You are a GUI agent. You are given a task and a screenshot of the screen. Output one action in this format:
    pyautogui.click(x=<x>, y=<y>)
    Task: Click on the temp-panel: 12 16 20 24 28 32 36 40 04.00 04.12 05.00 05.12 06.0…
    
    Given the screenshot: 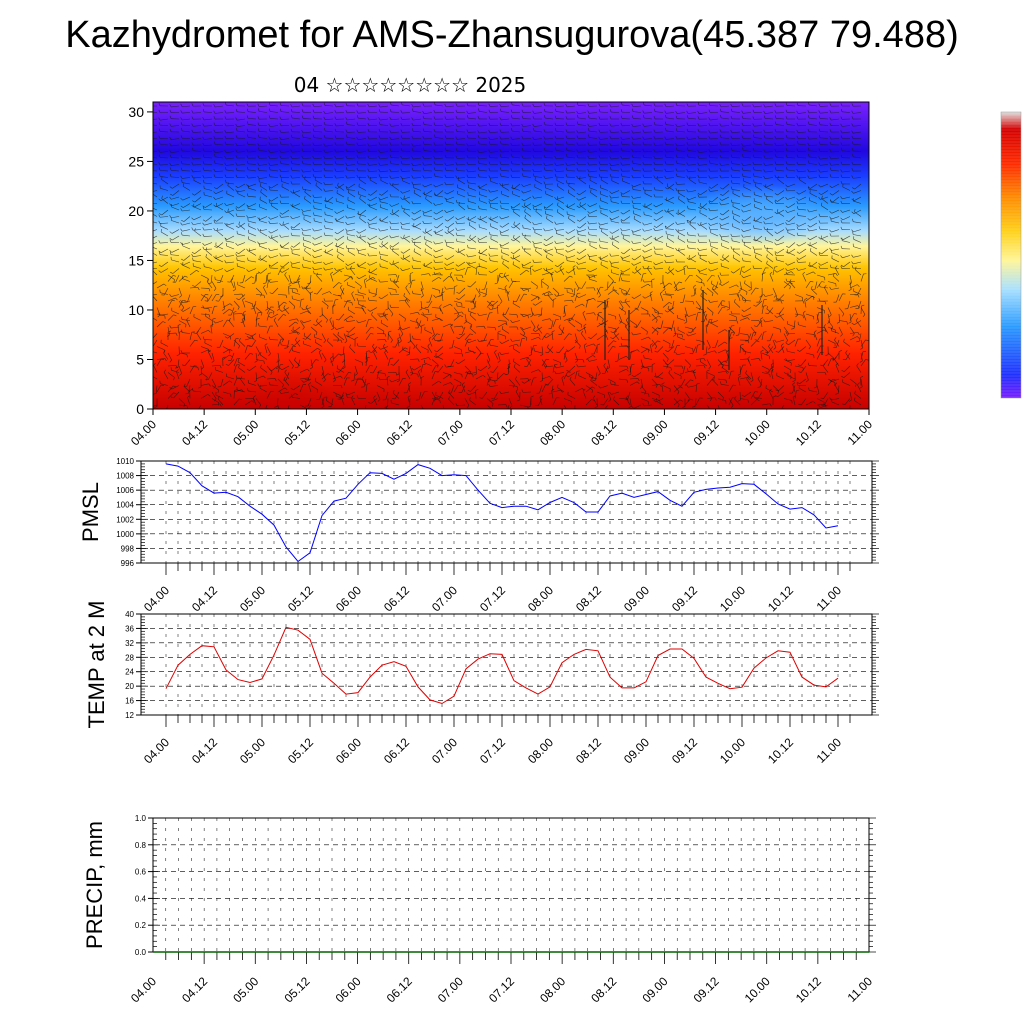 What is the action you would take?
    pyautogui.click(x=481, y=683)
    